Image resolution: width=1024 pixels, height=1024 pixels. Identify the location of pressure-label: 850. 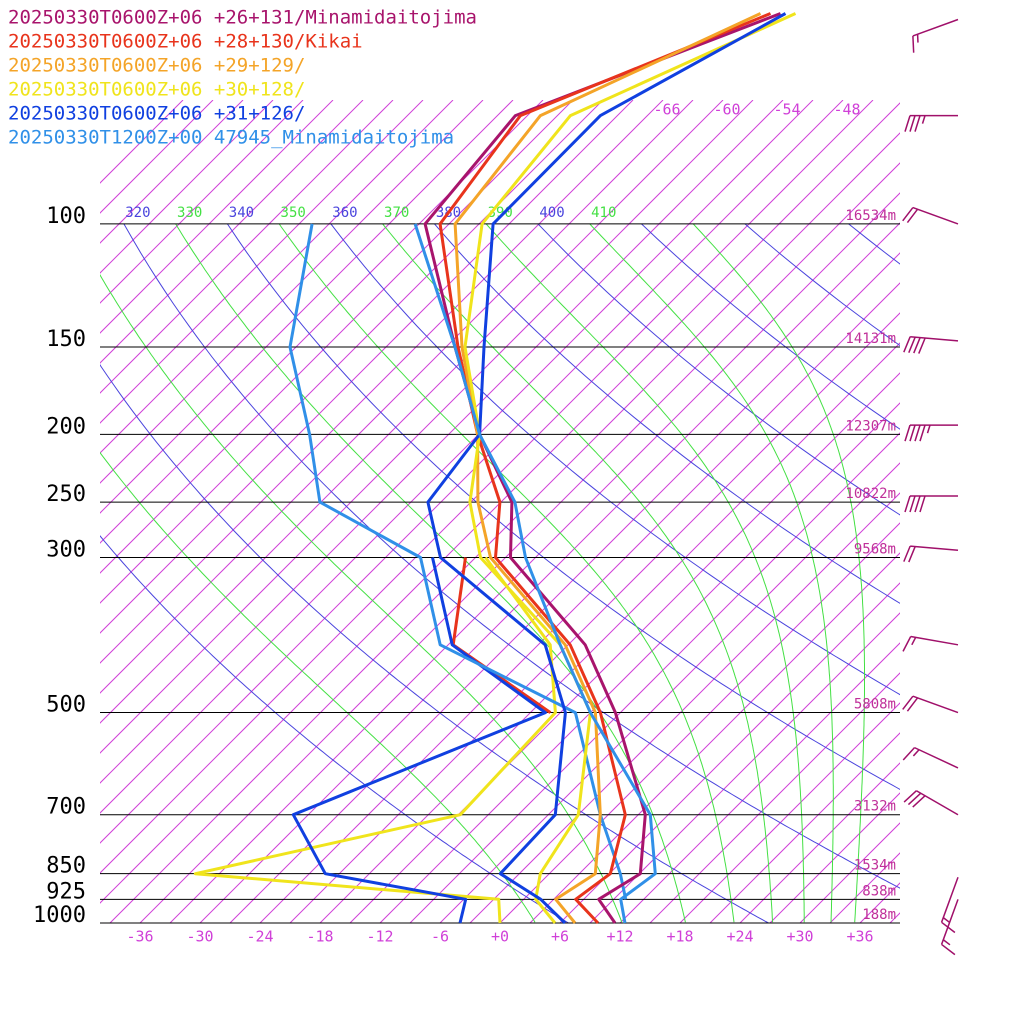
(66, 866).